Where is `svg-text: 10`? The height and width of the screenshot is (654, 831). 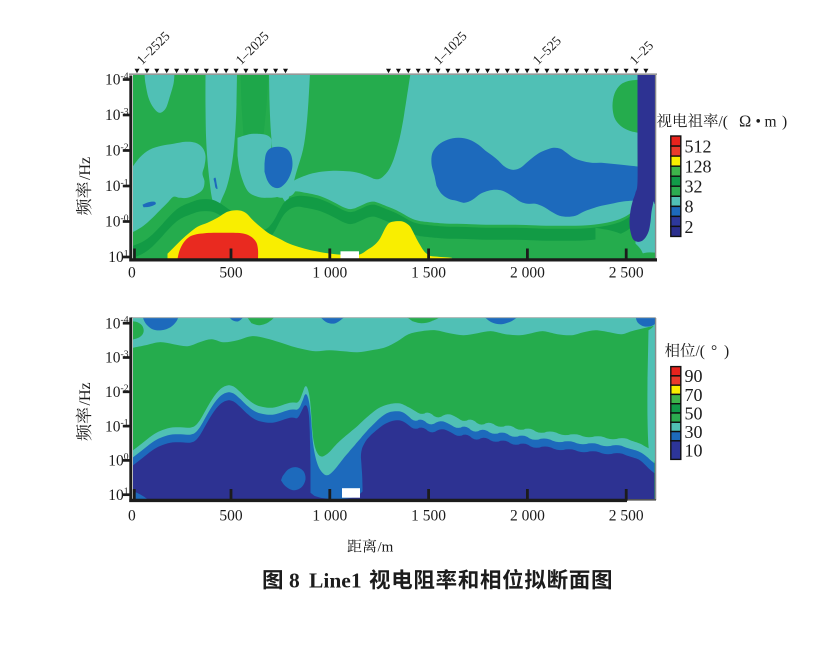 svg-text: 10 is located at coordinates (694, 450).